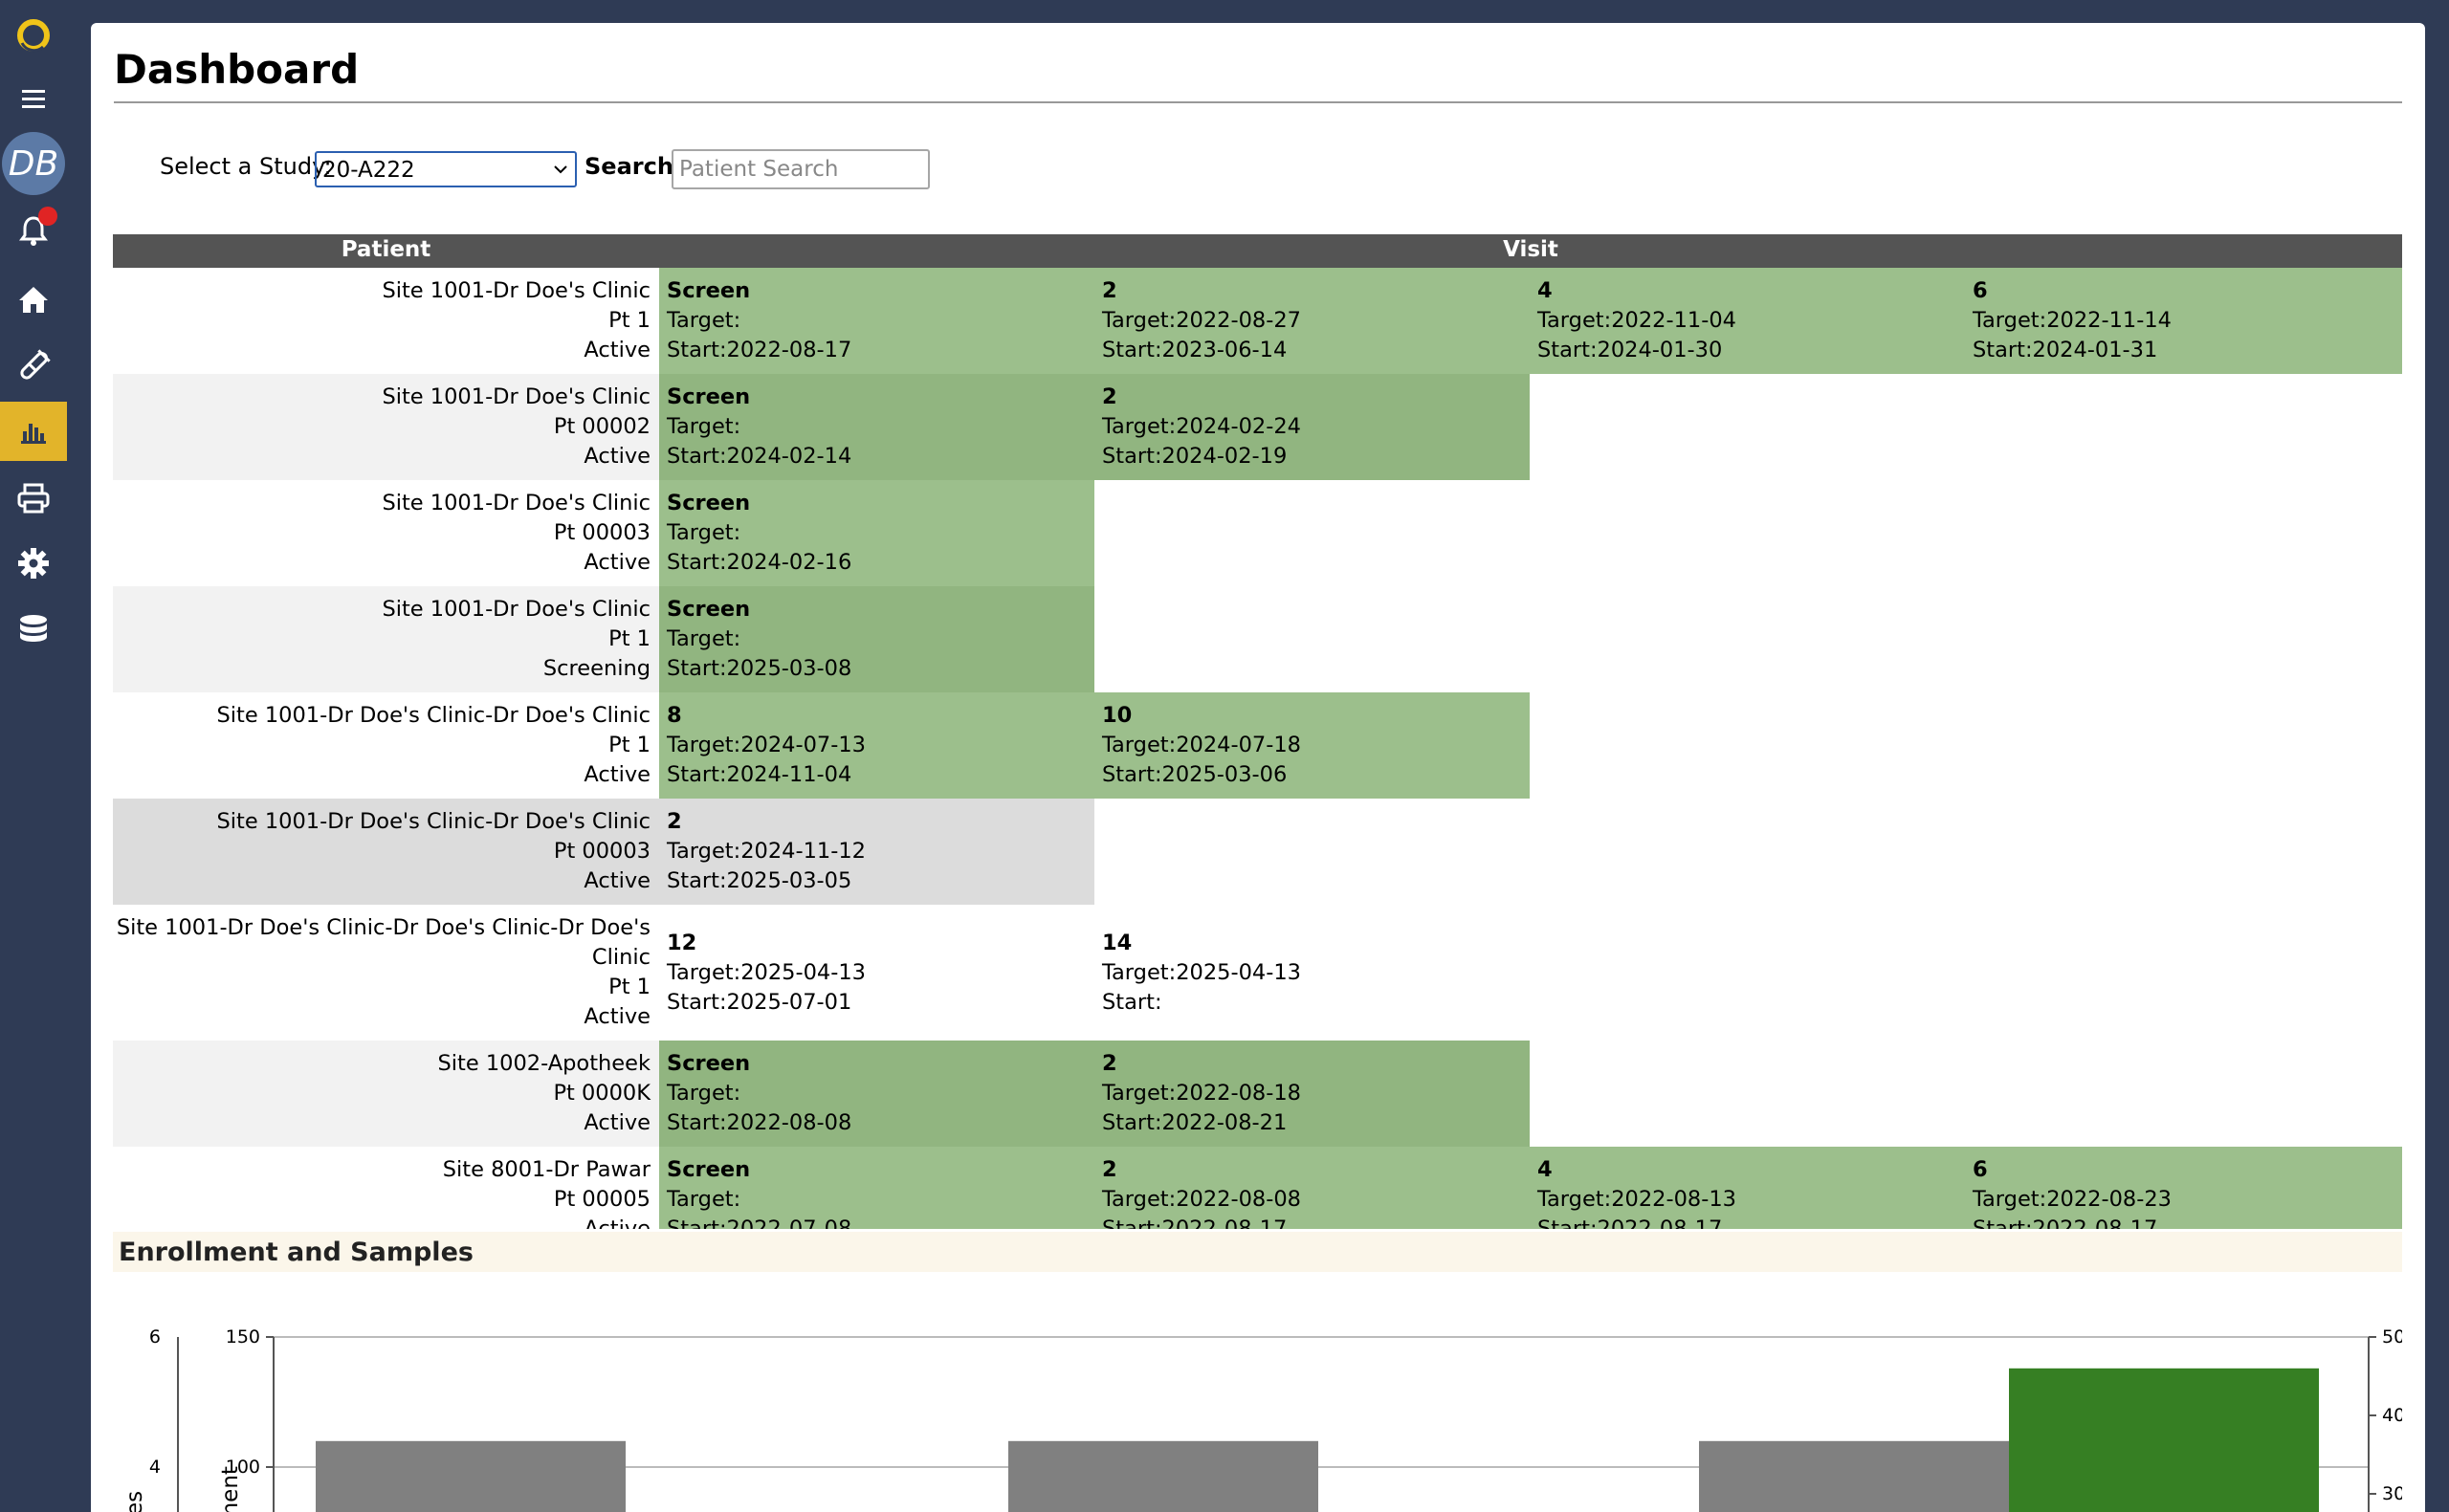 This screenshot has height=1512, width=2449. Describe the element at coordinates (877, 639) in the screenshot. I see `visit-cell: Screen Target: Start:2025-03-08` at that location.